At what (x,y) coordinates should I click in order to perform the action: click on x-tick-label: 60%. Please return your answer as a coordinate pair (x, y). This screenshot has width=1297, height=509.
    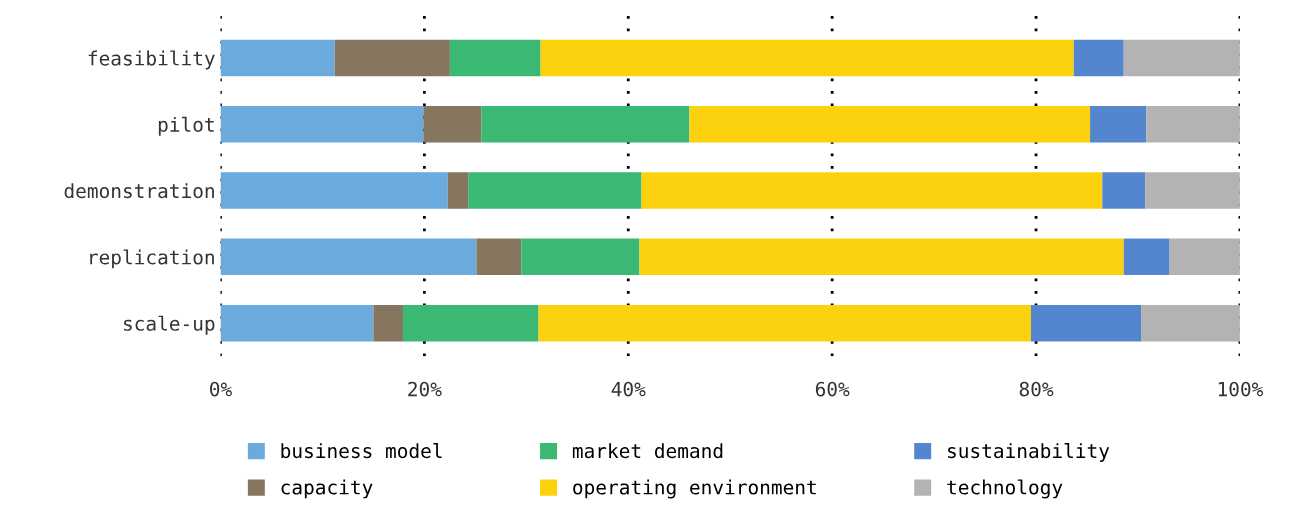
    Looking at the image, I should click on (832, 389).